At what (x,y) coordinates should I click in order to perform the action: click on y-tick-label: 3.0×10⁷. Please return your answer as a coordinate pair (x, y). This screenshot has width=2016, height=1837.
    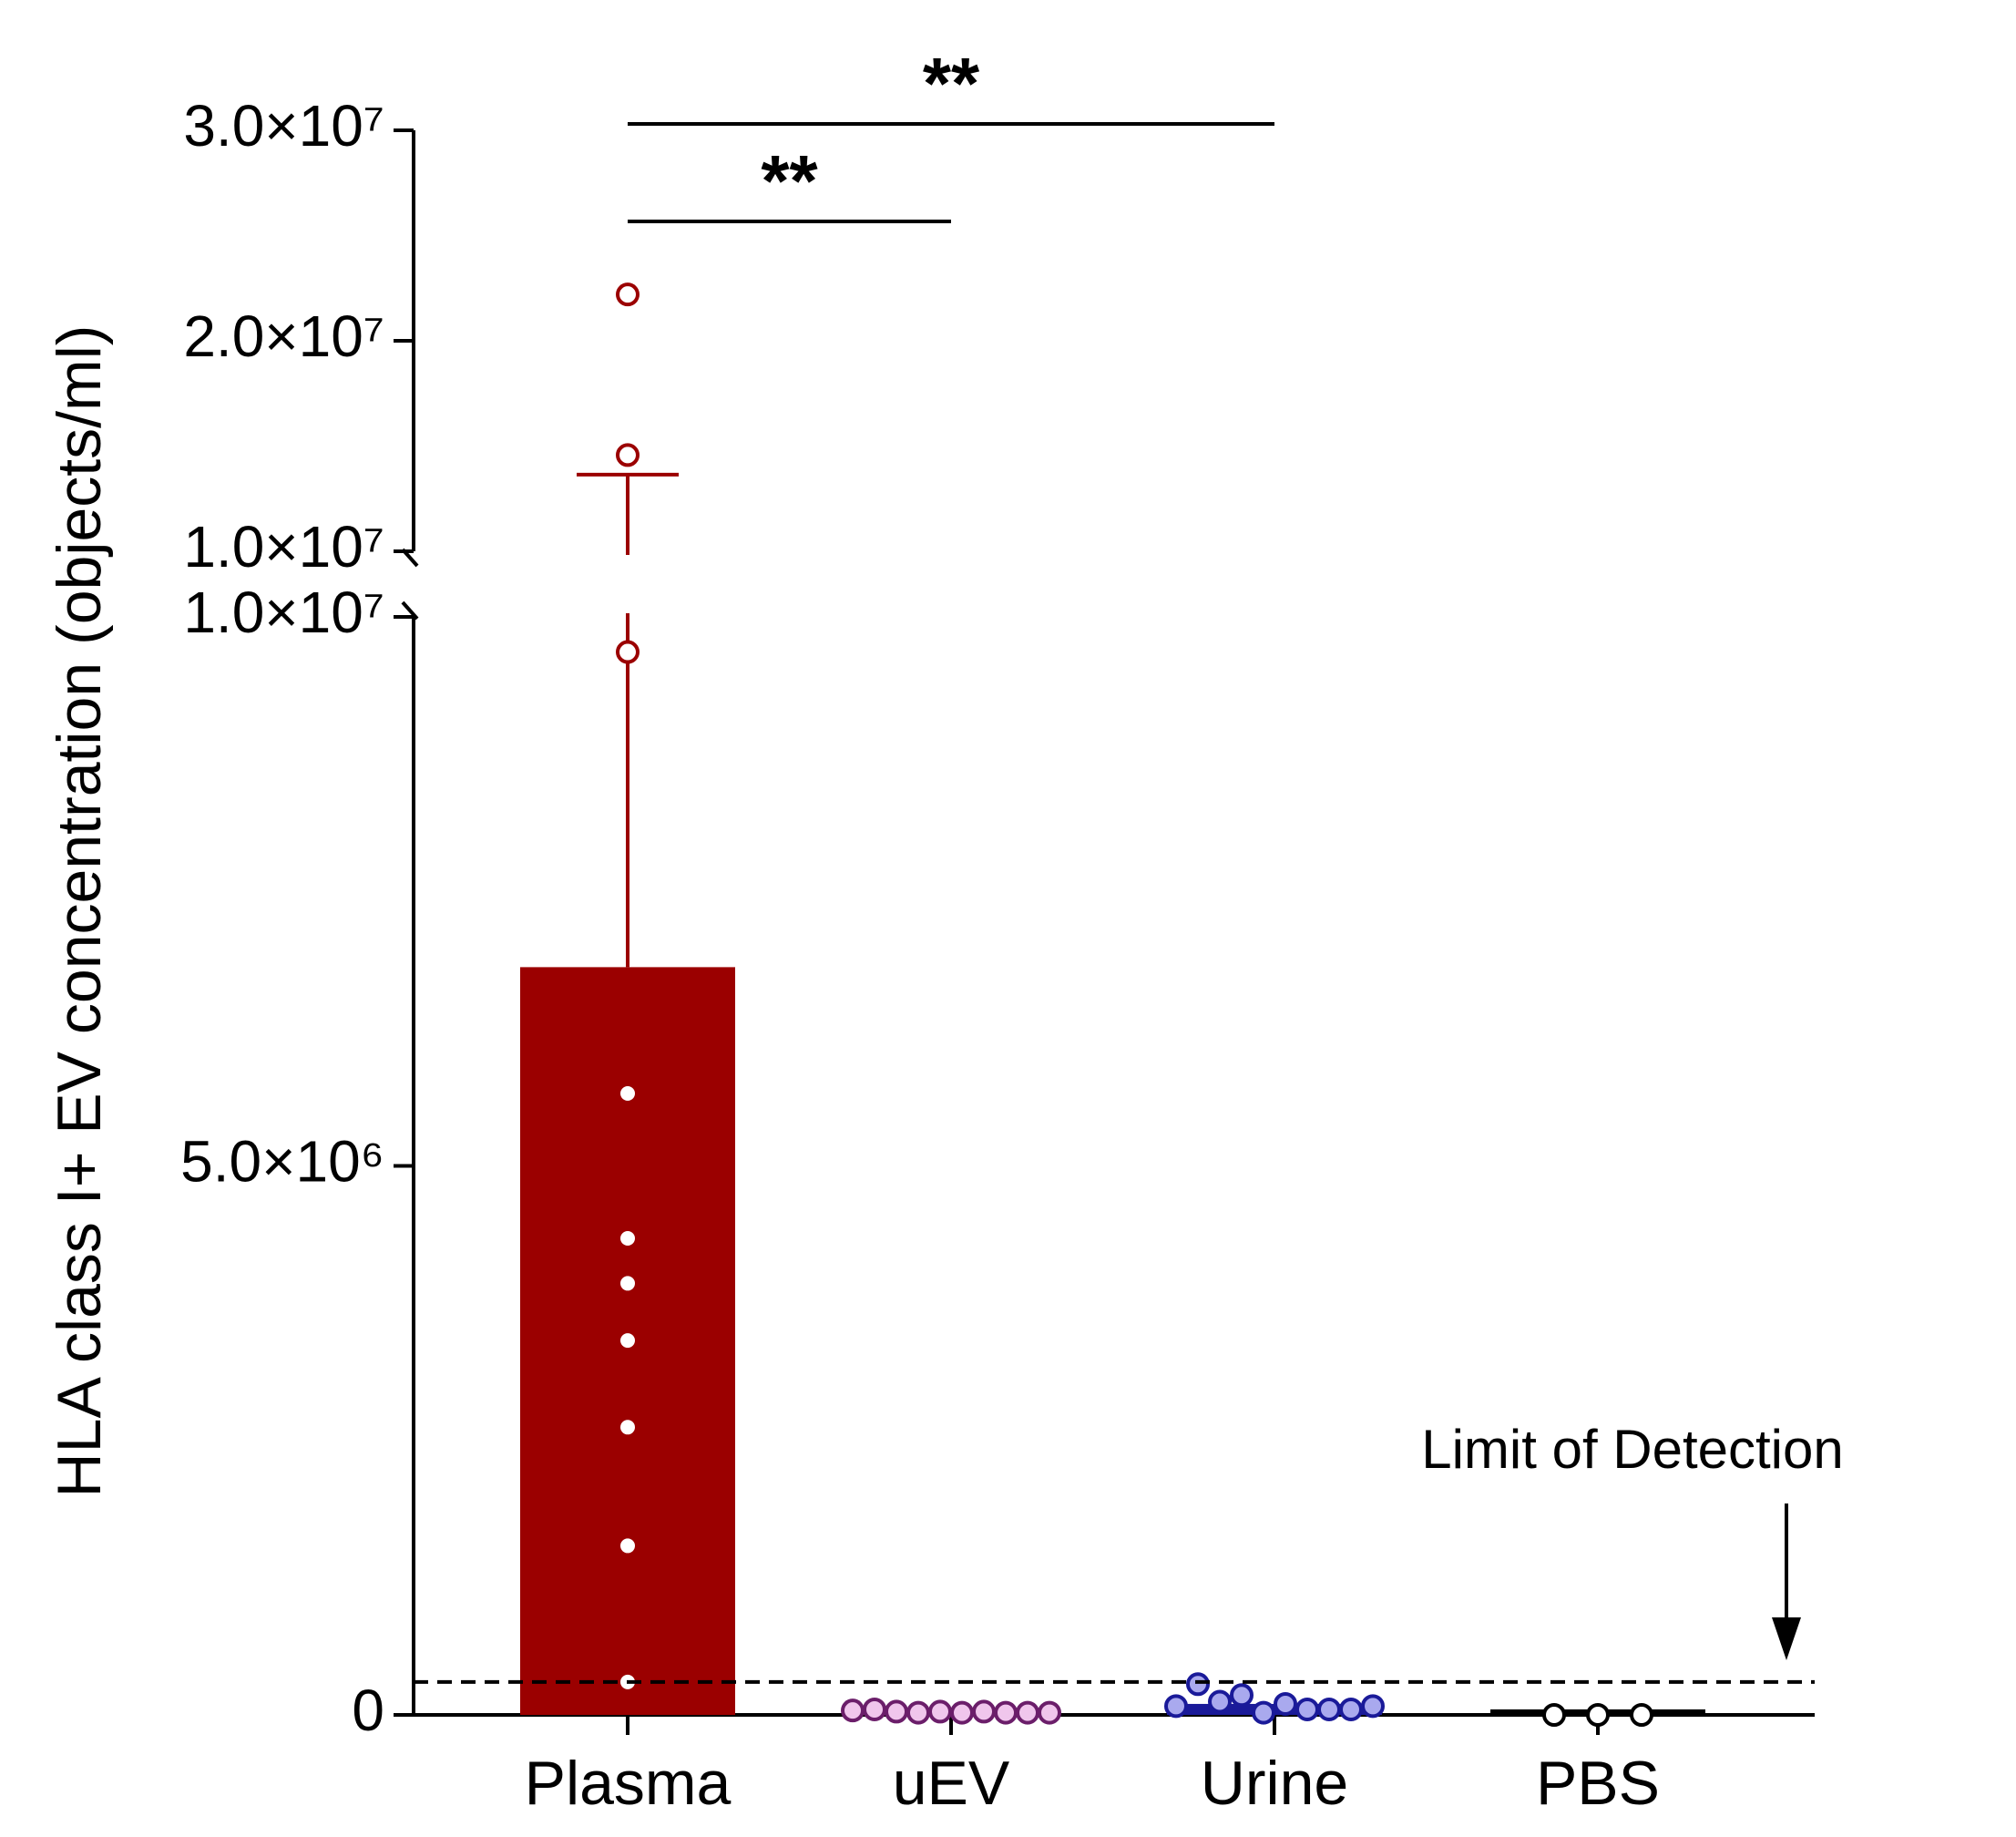
    Looking at the image, I should click on (283, 126).